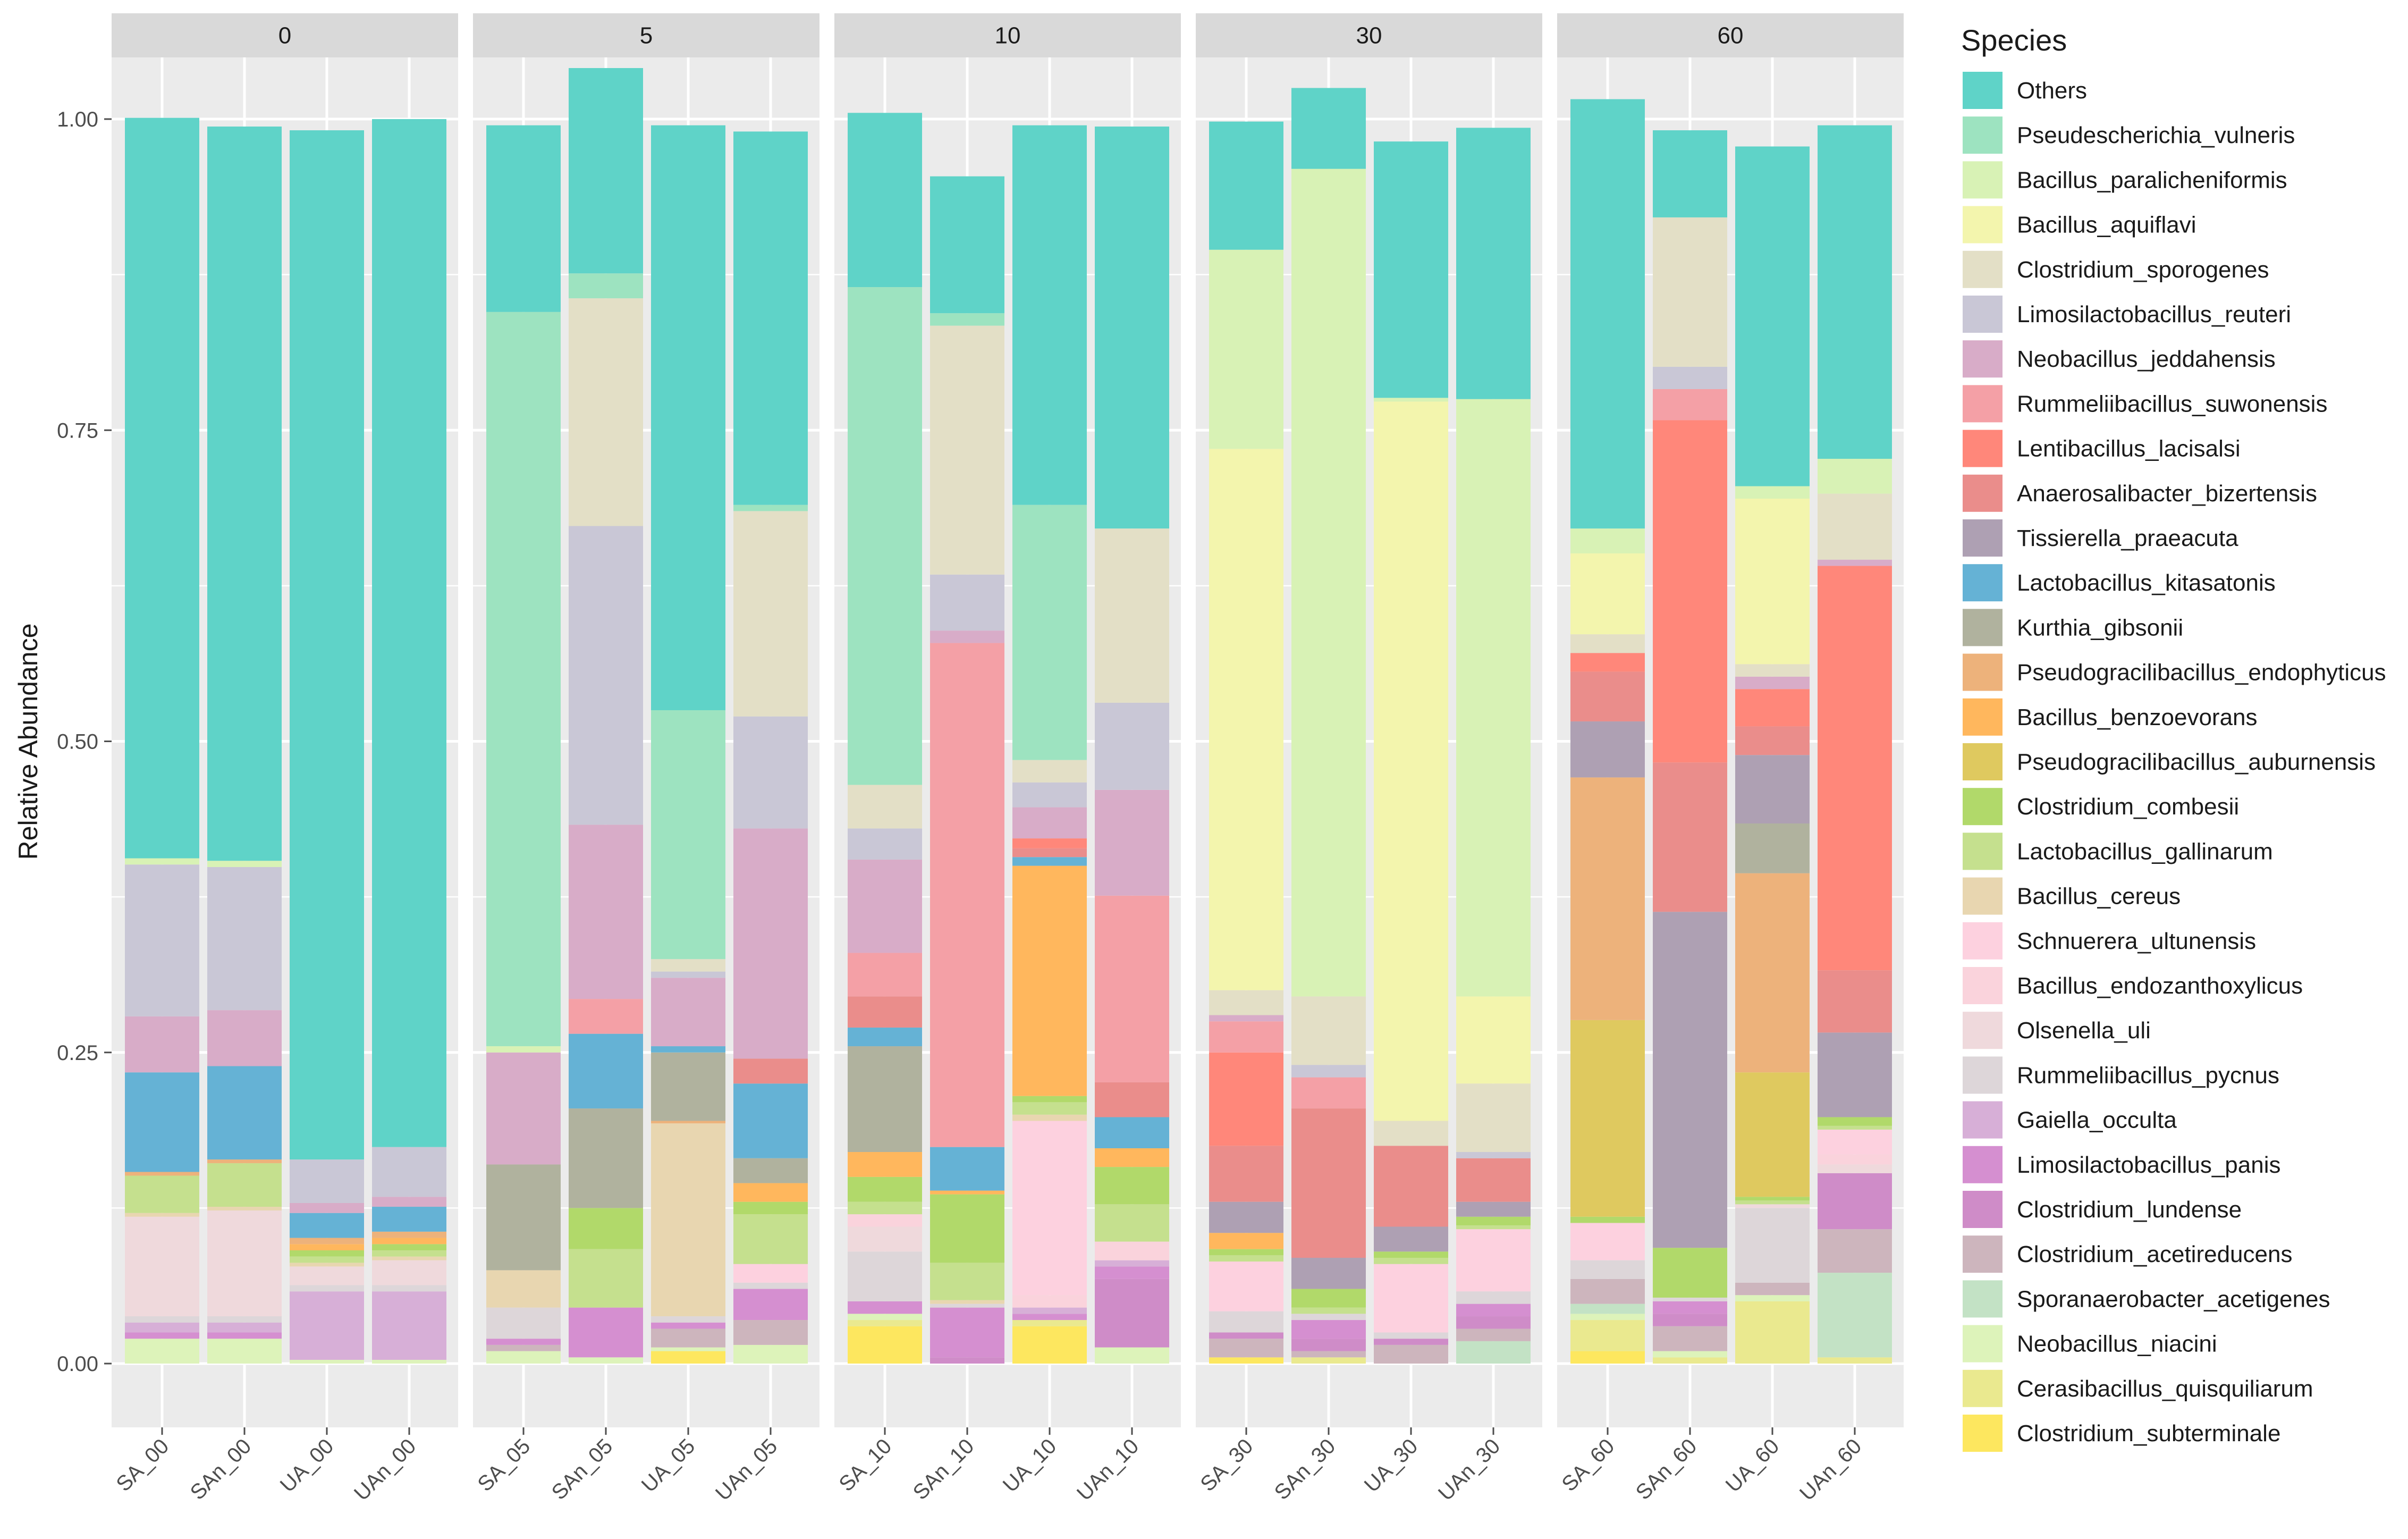 The width and height of the screenshot is (2408, 1539). Describe the element at coordinates (385, 1469) in the screenshot. I see `x-tick-label: UAn_00` at that location.